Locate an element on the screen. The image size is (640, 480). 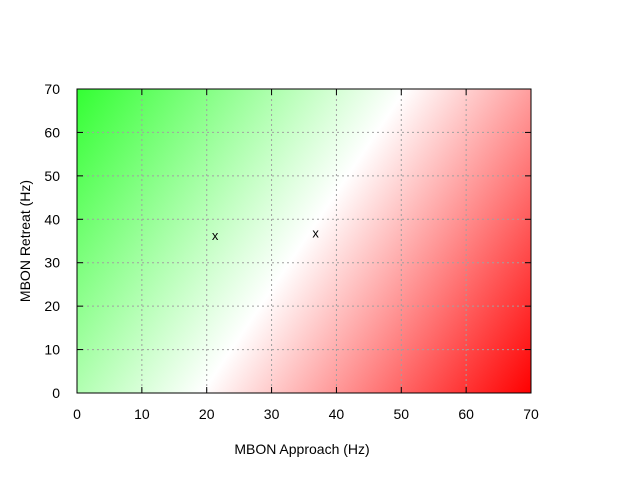
y-tick-label: 70 is located at coordinates (52, 89).